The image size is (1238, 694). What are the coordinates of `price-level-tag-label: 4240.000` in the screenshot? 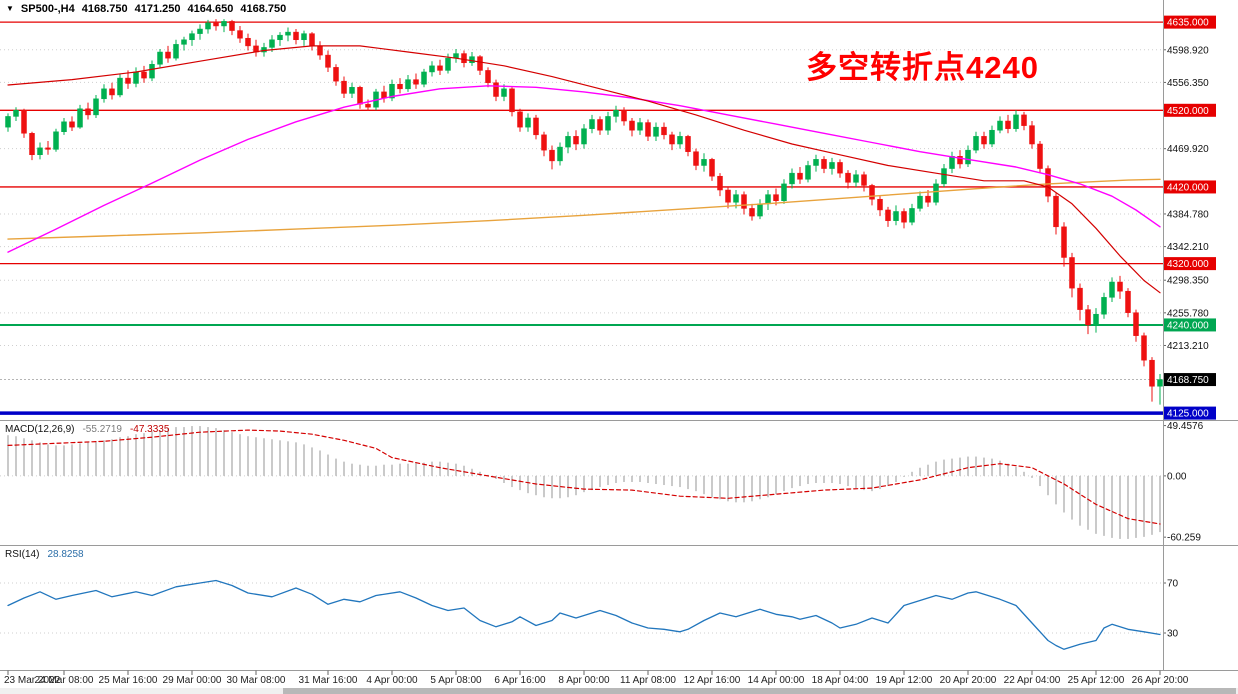 It's located at (1188, 325).